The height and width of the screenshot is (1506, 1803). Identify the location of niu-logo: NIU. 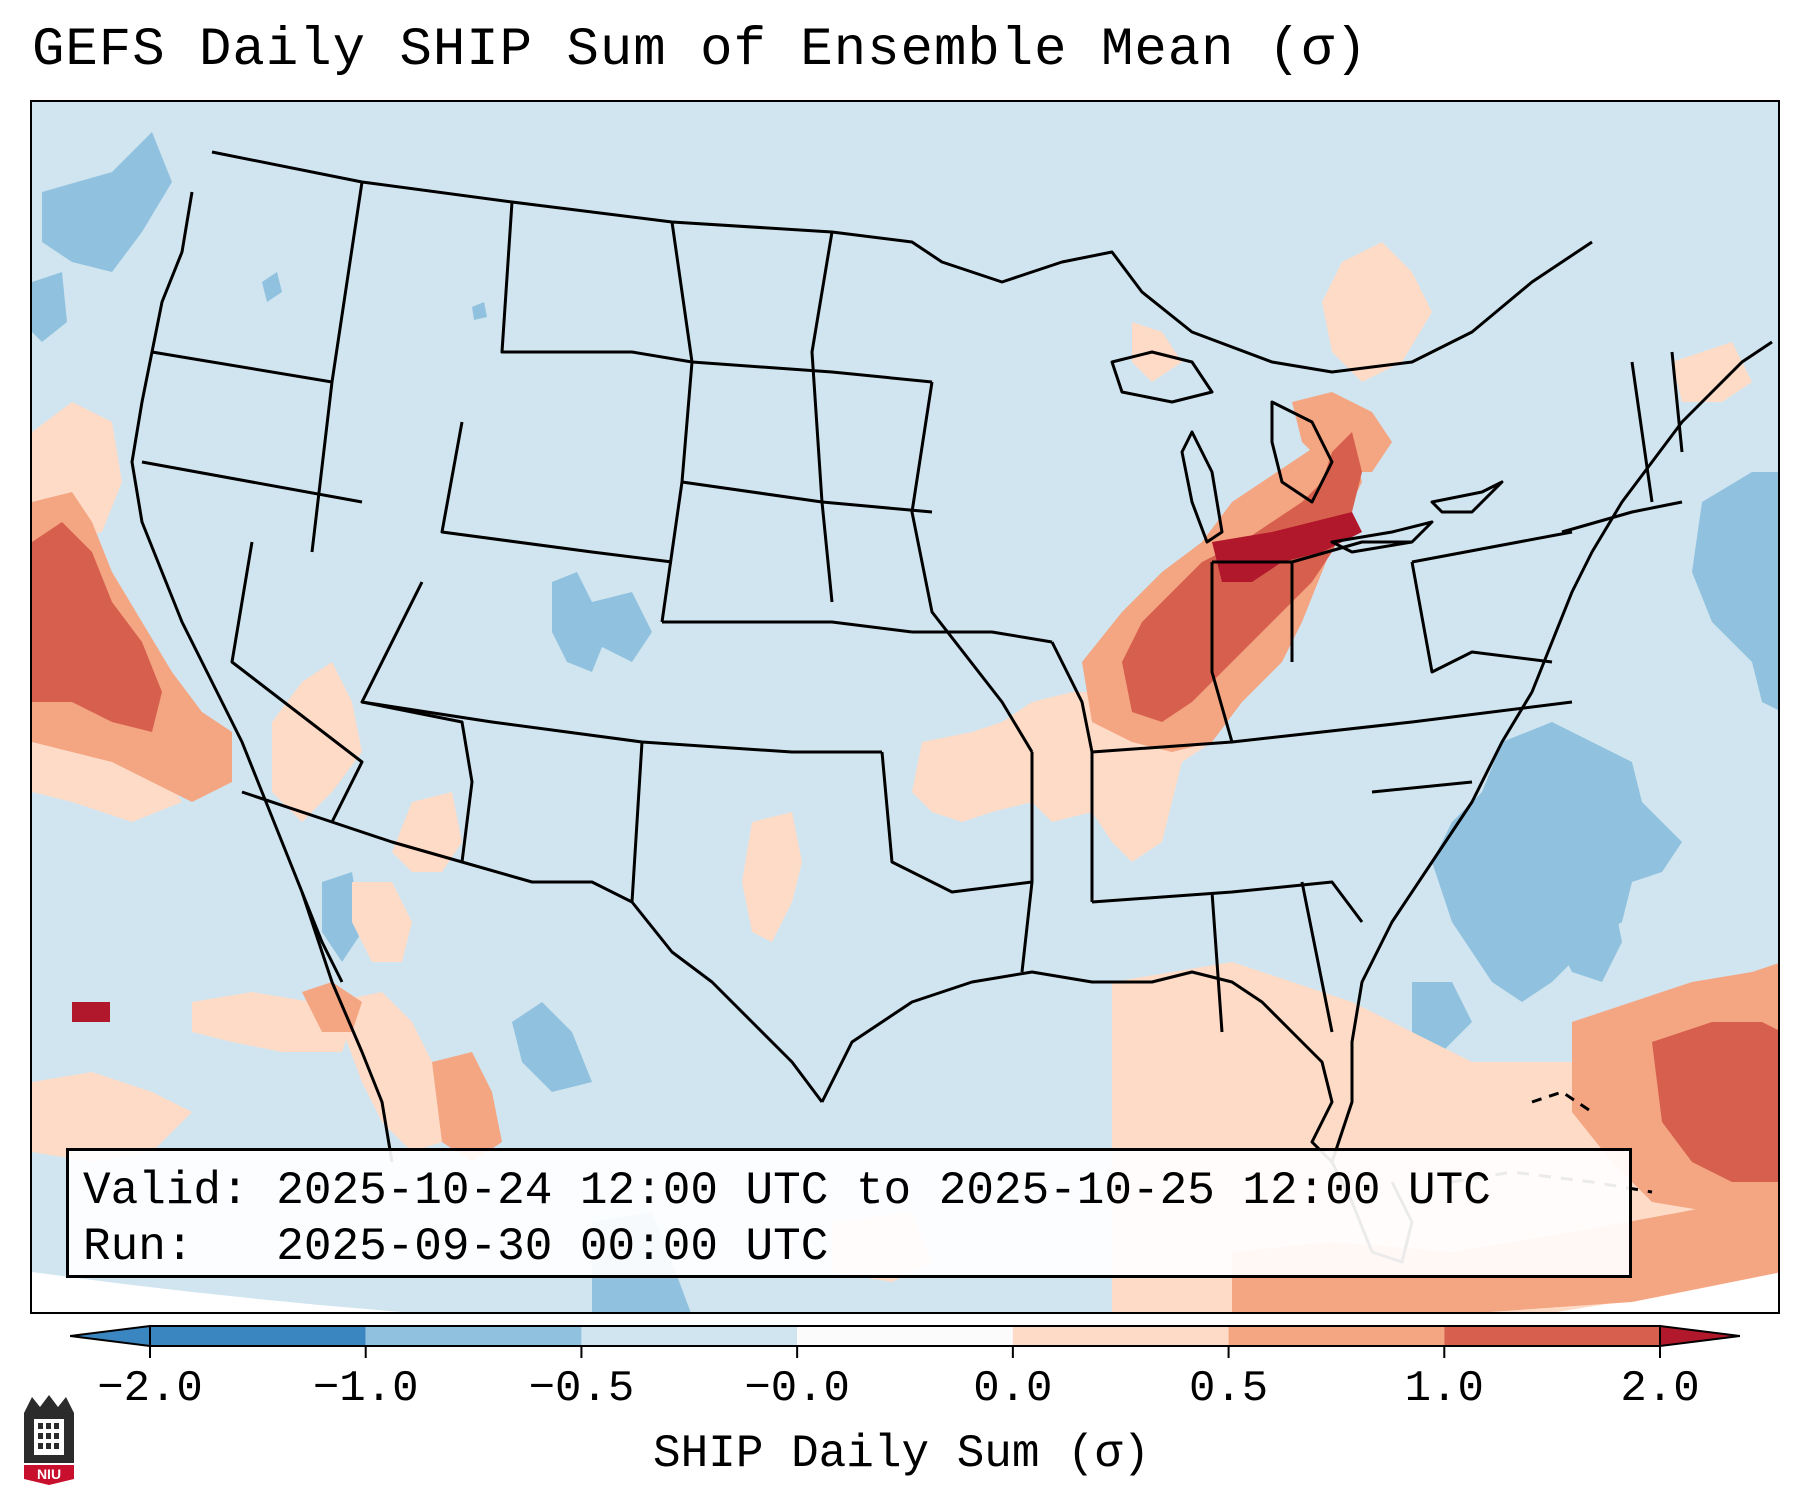
(49, 1440).